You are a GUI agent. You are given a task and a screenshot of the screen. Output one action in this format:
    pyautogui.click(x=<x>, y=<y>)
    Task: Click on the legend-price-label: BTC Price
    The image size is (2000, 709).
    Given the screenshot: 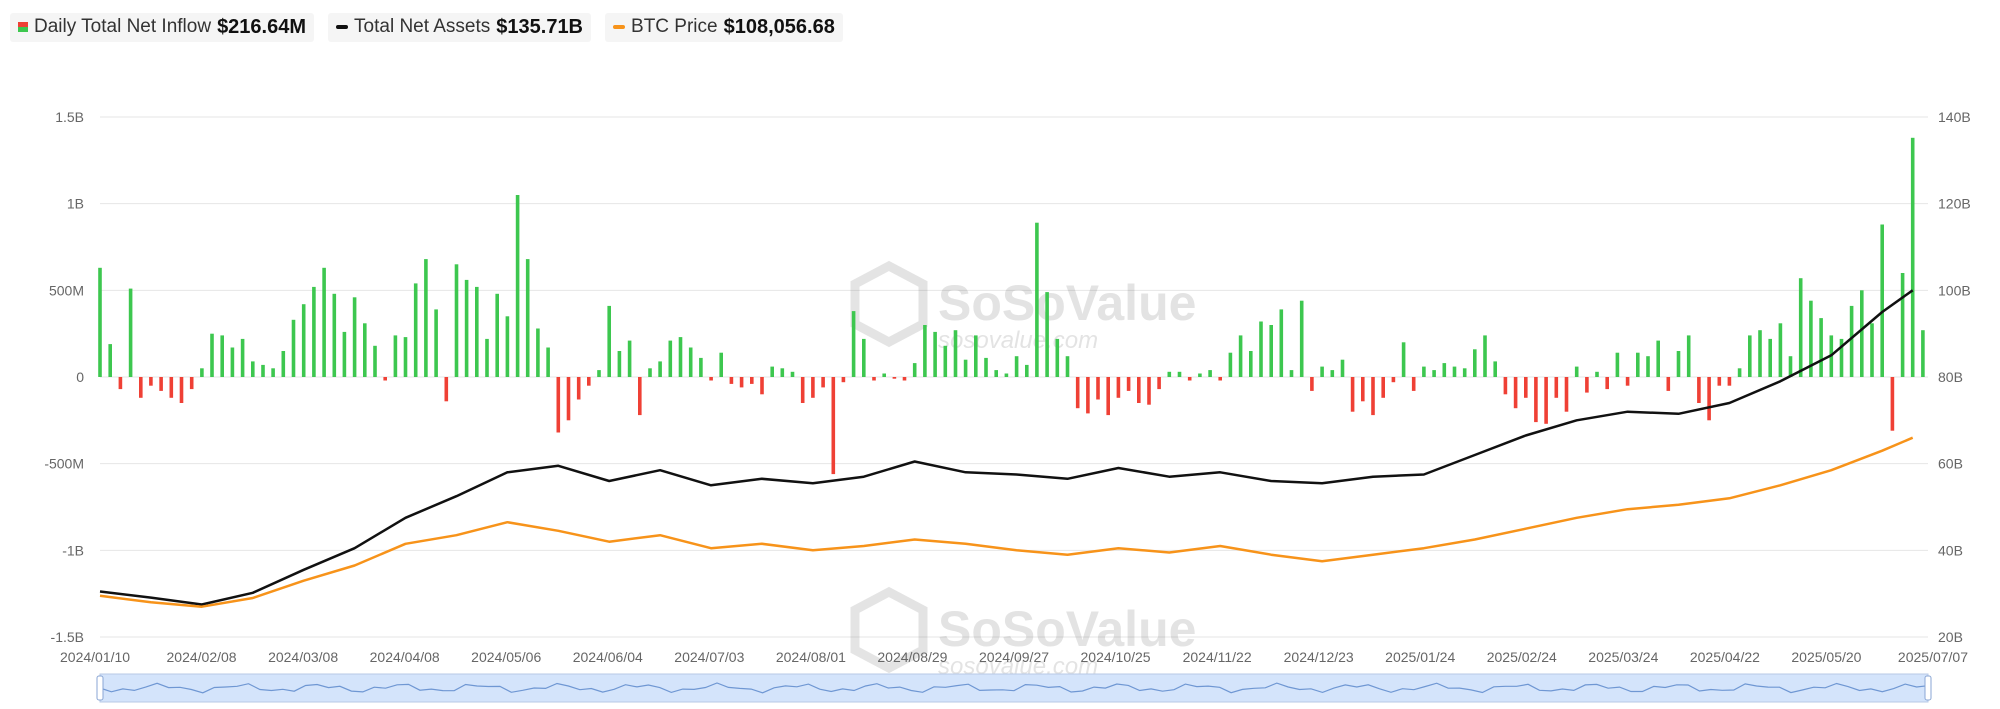 What is the action you would take?
    pyautogui.click(x=674, y=26)
    